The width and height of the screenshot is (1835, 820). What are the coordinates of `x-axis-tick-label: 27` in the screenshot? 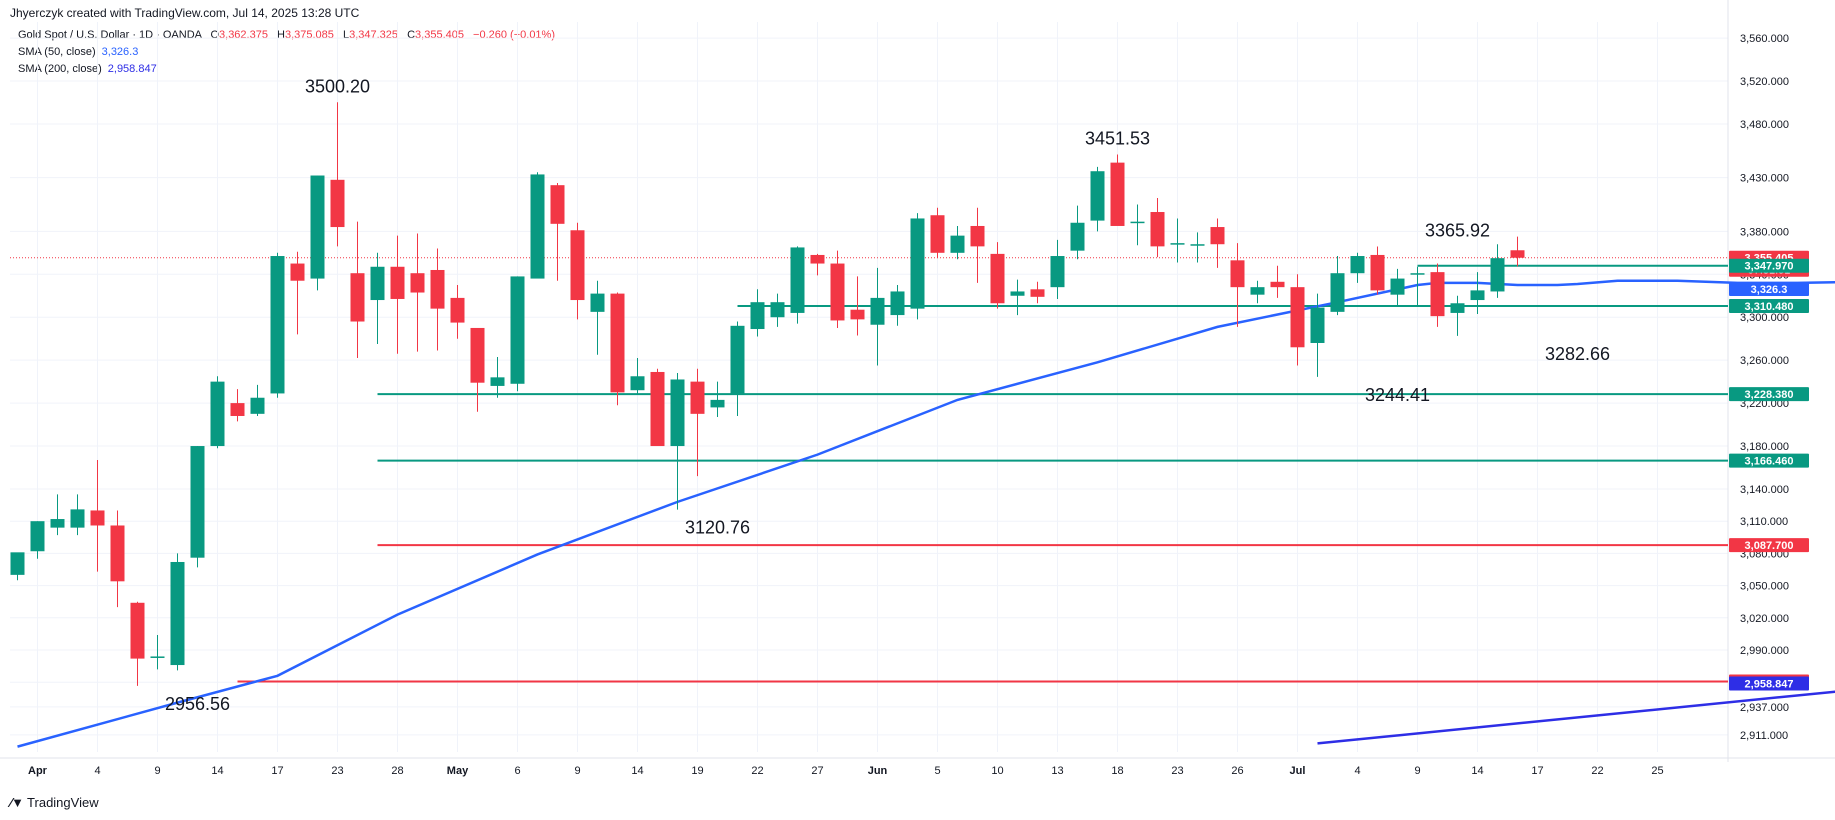 It's located at (817, 771).